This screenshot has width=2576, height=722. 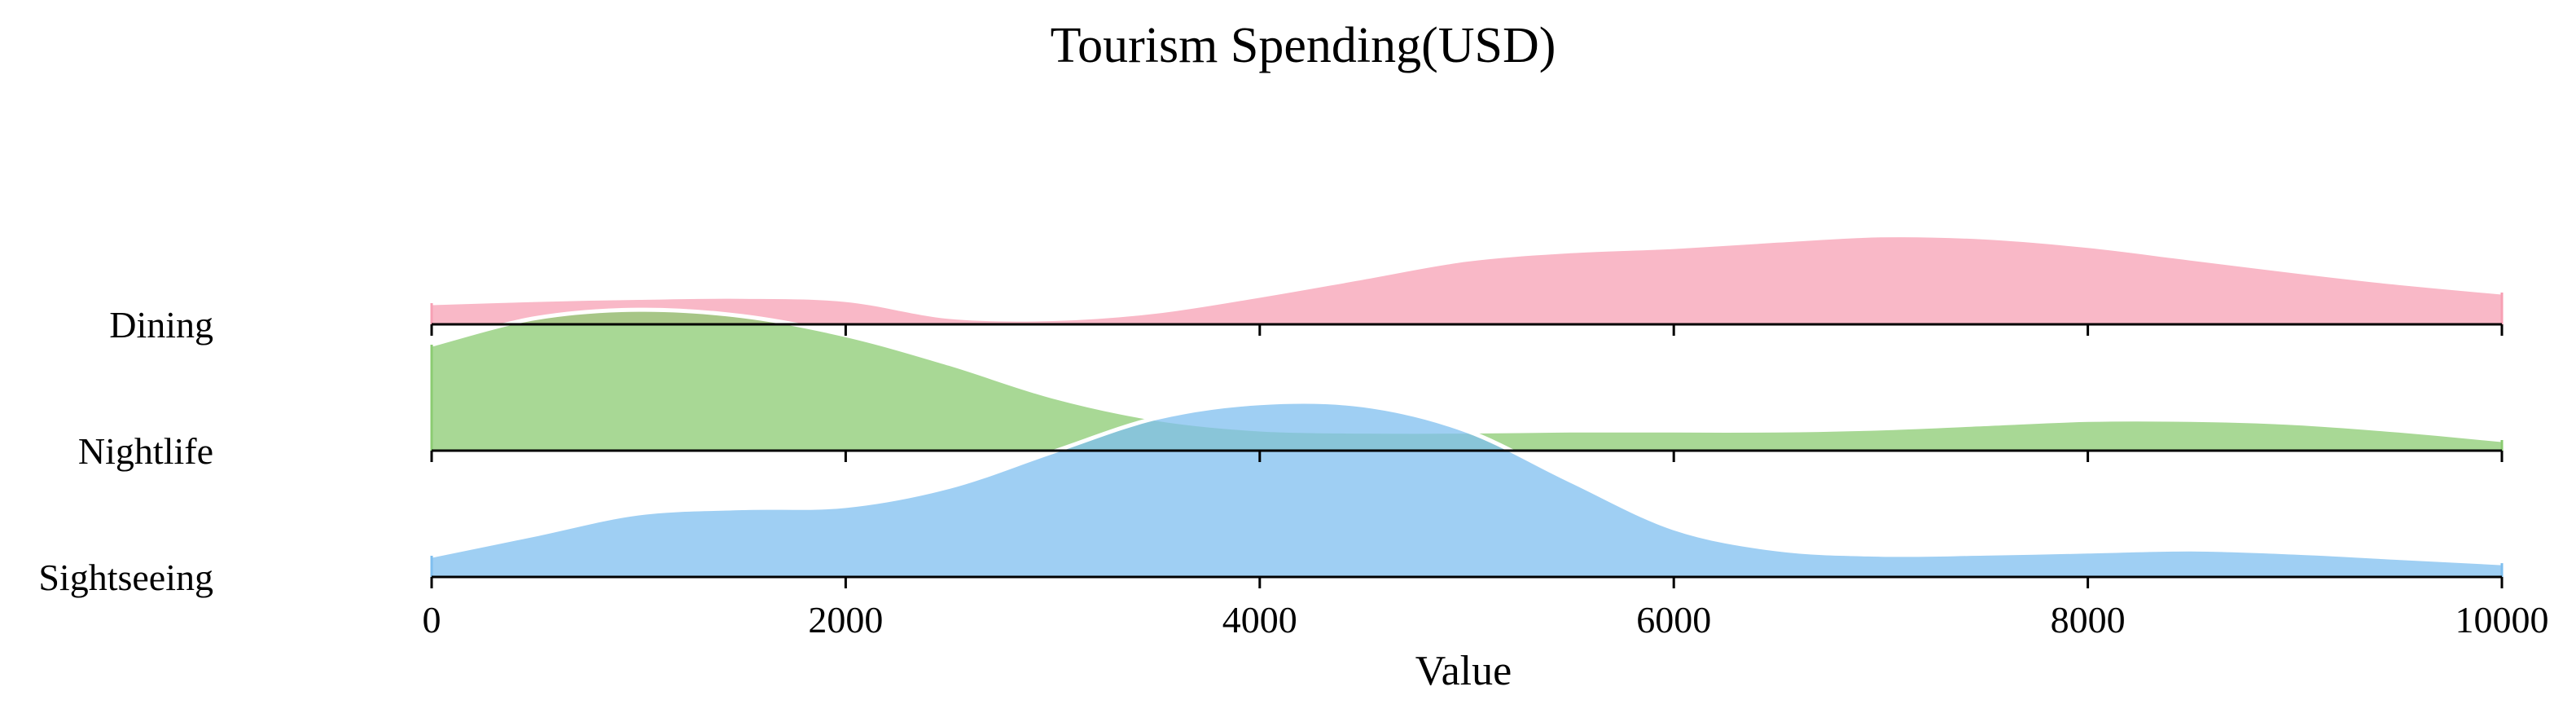 What do you see at coordinates (1486, 620) in the screenshot?
I see `x-axis: 0 2000 4000 6000 8000 10000` at bounding box center [1486, 620].